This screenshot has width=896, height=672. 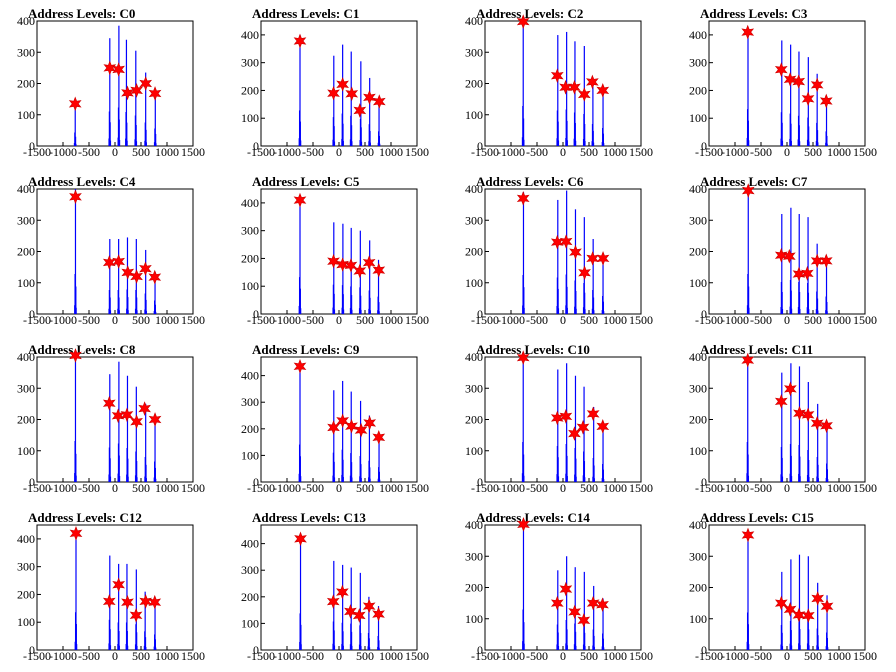 I want to click on subplot-title: Address Levels: C12, so click(x=85, y=517).